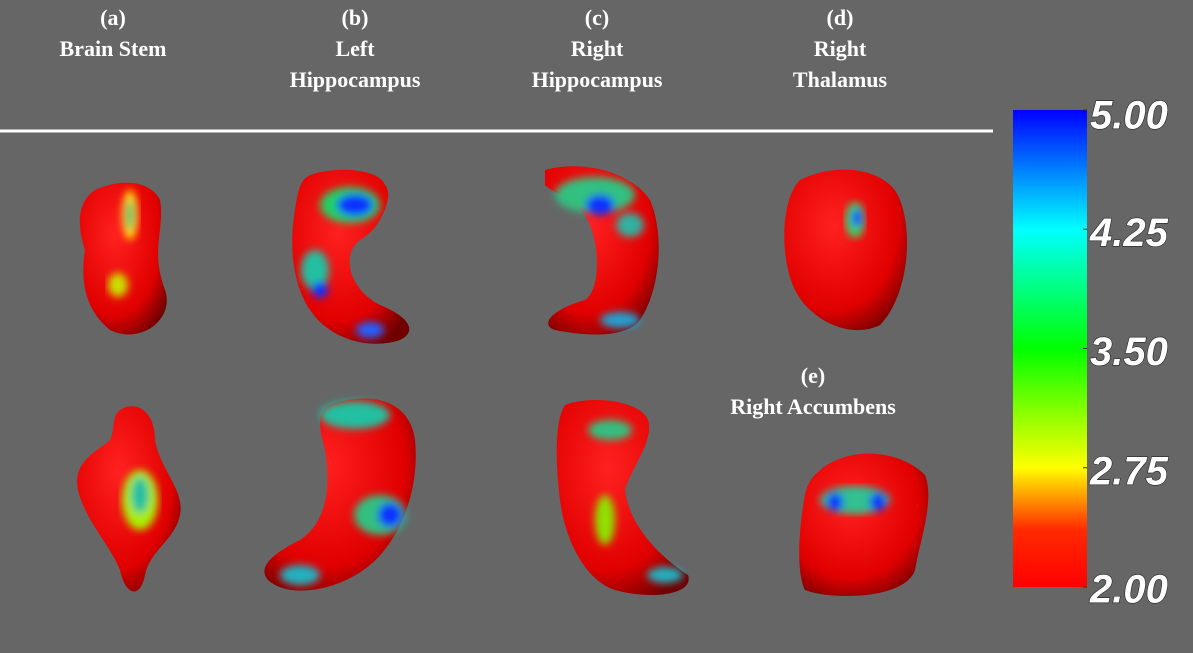 The image size is (1193, 653). What do you see at coordinates (840, 17) in the screenshot?
I see `panel-letter: (d)` at bounding box center [840, 17].